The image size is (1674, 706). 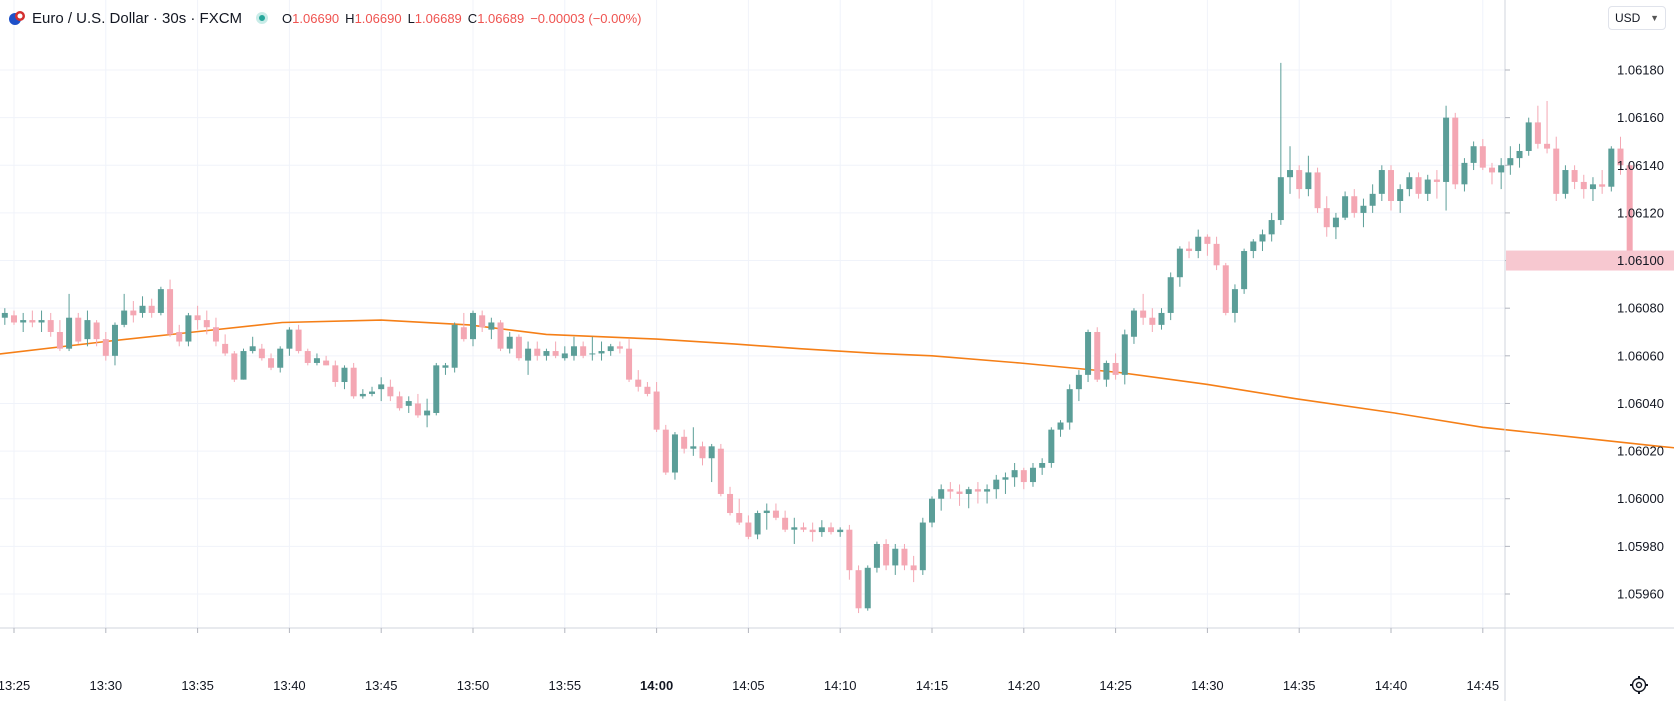 What do you see at coordinates (137, 18) in the screenshot?
I see `symbol-title: Euro / U.S. Dollar · 30s · FXCM` at bounding box center [137, 18].